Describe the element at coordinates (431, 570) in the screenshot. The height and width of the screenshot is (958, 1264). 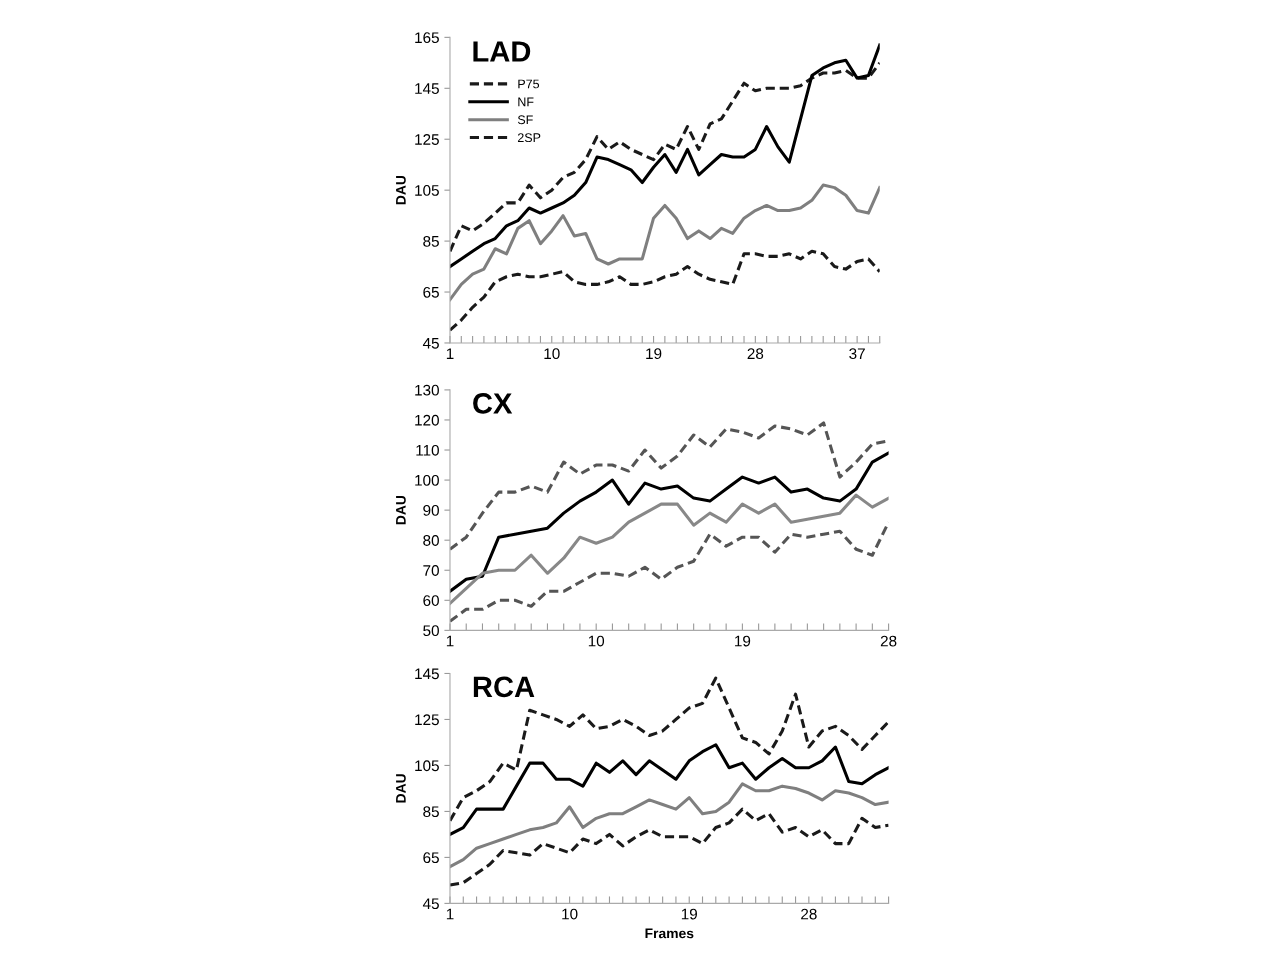
I see `y-tick-label: 70` at that location.